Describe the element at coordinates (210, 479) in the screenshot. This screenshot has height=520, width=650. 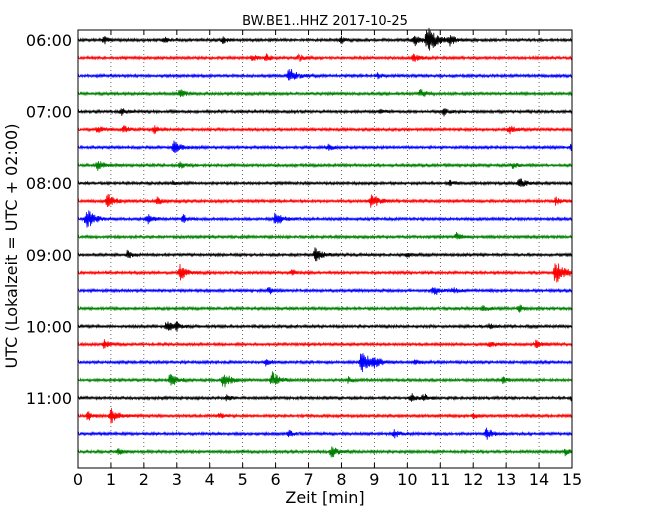
I see `x-tick-label: 4` at that location.